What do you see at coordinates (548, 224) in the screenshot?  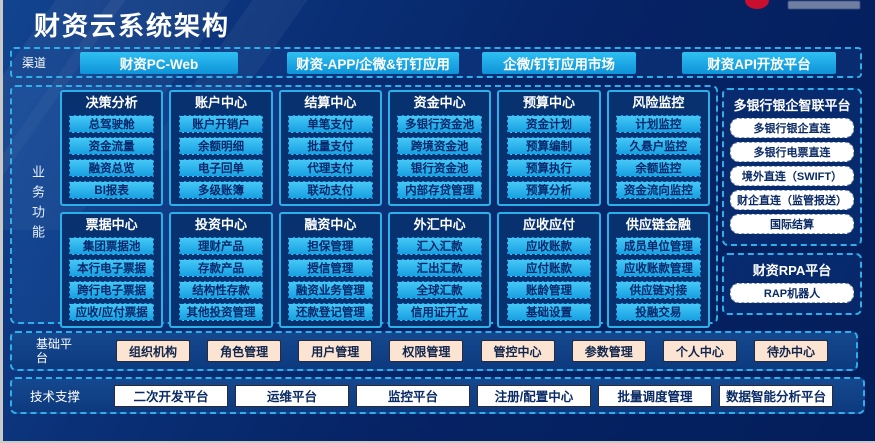 I see `module-title: 应收应付` at bounding box center [548, 224].